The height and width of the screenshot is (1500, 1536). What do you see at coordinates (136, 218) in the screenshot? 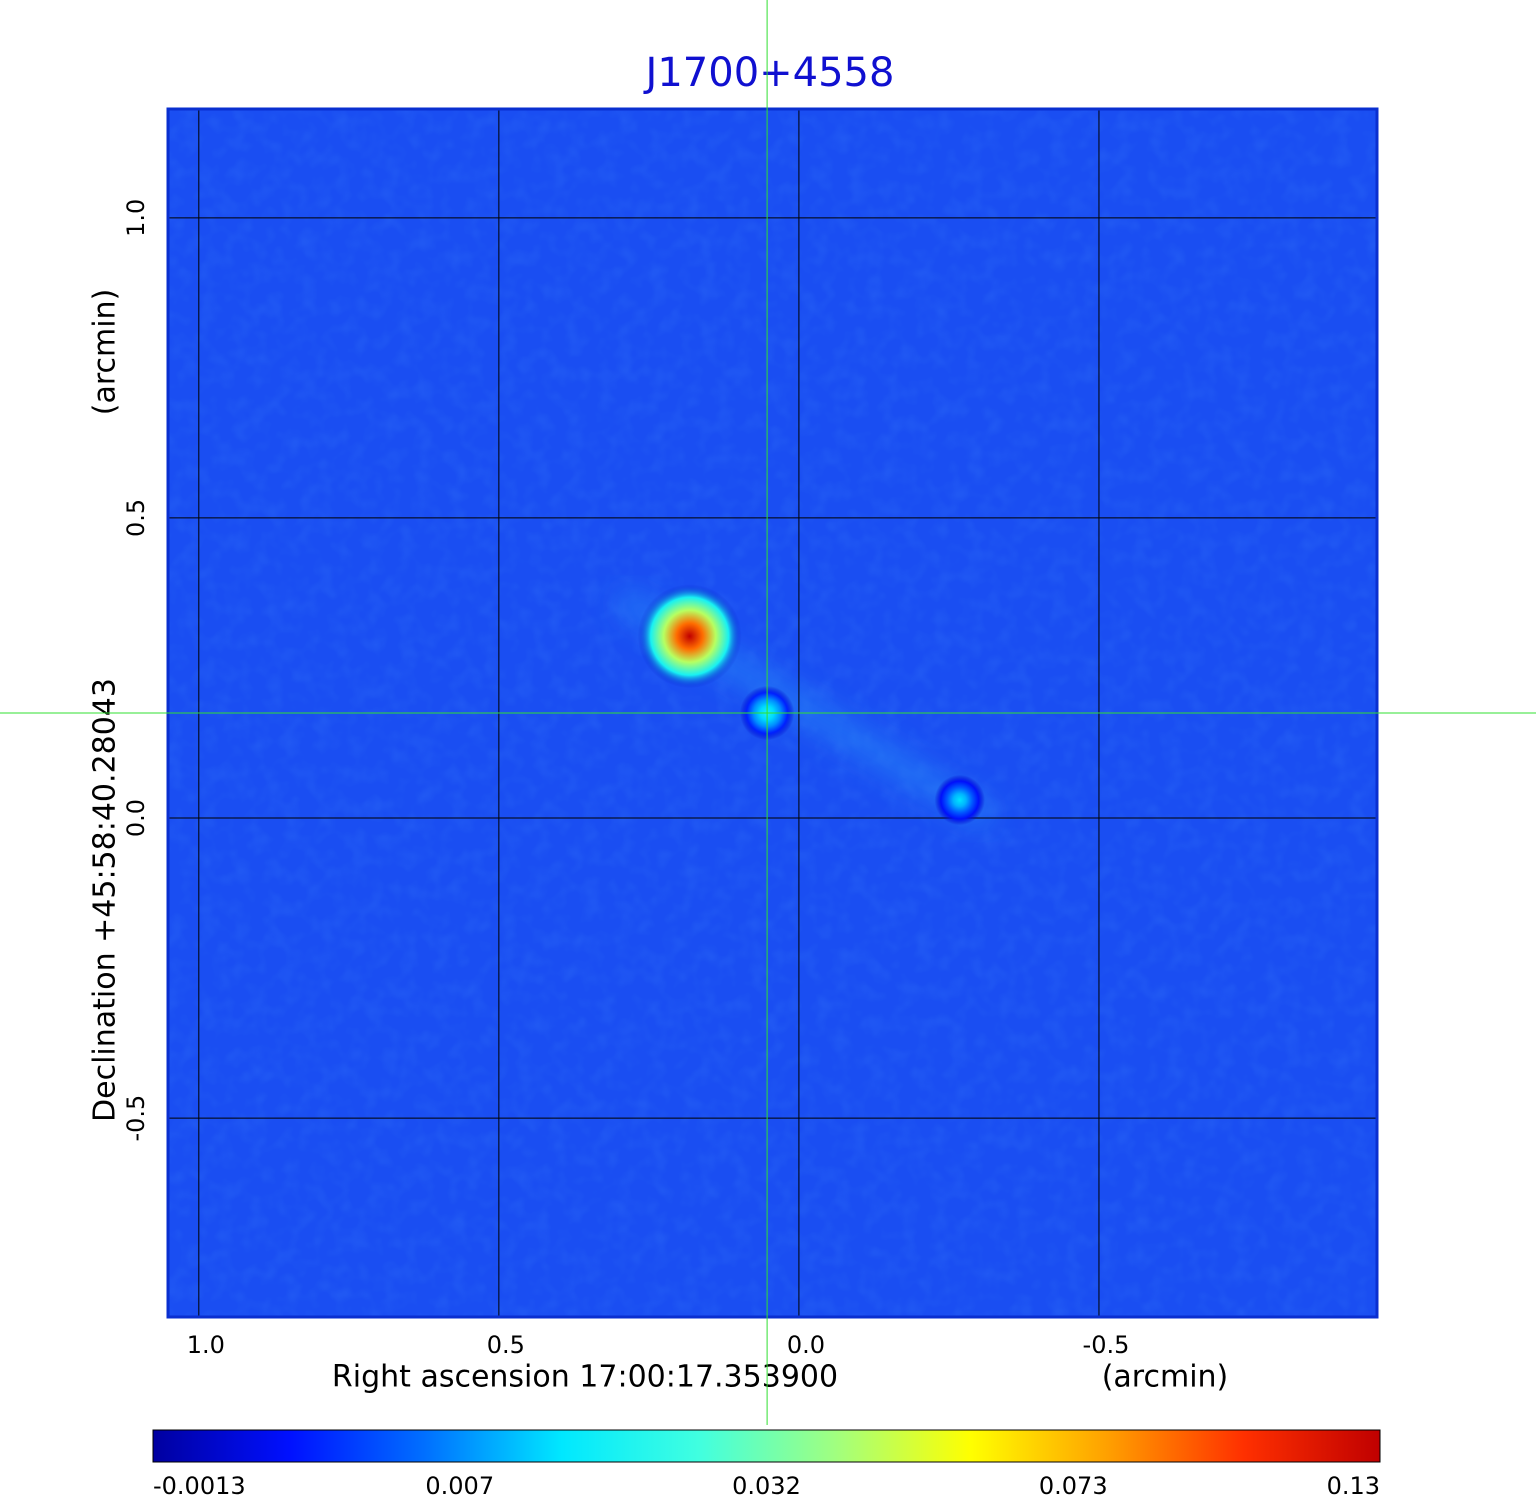
I see `y-tick-label: 1.0` at bounding box center [136, 218].